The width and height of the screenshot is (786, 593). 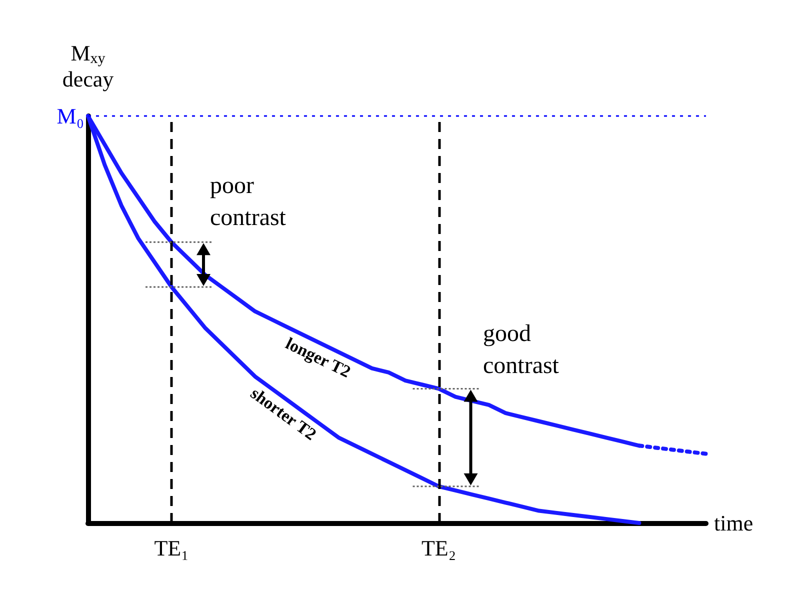 I want to click on annotation: good contrast, so click(x=521, y=350).